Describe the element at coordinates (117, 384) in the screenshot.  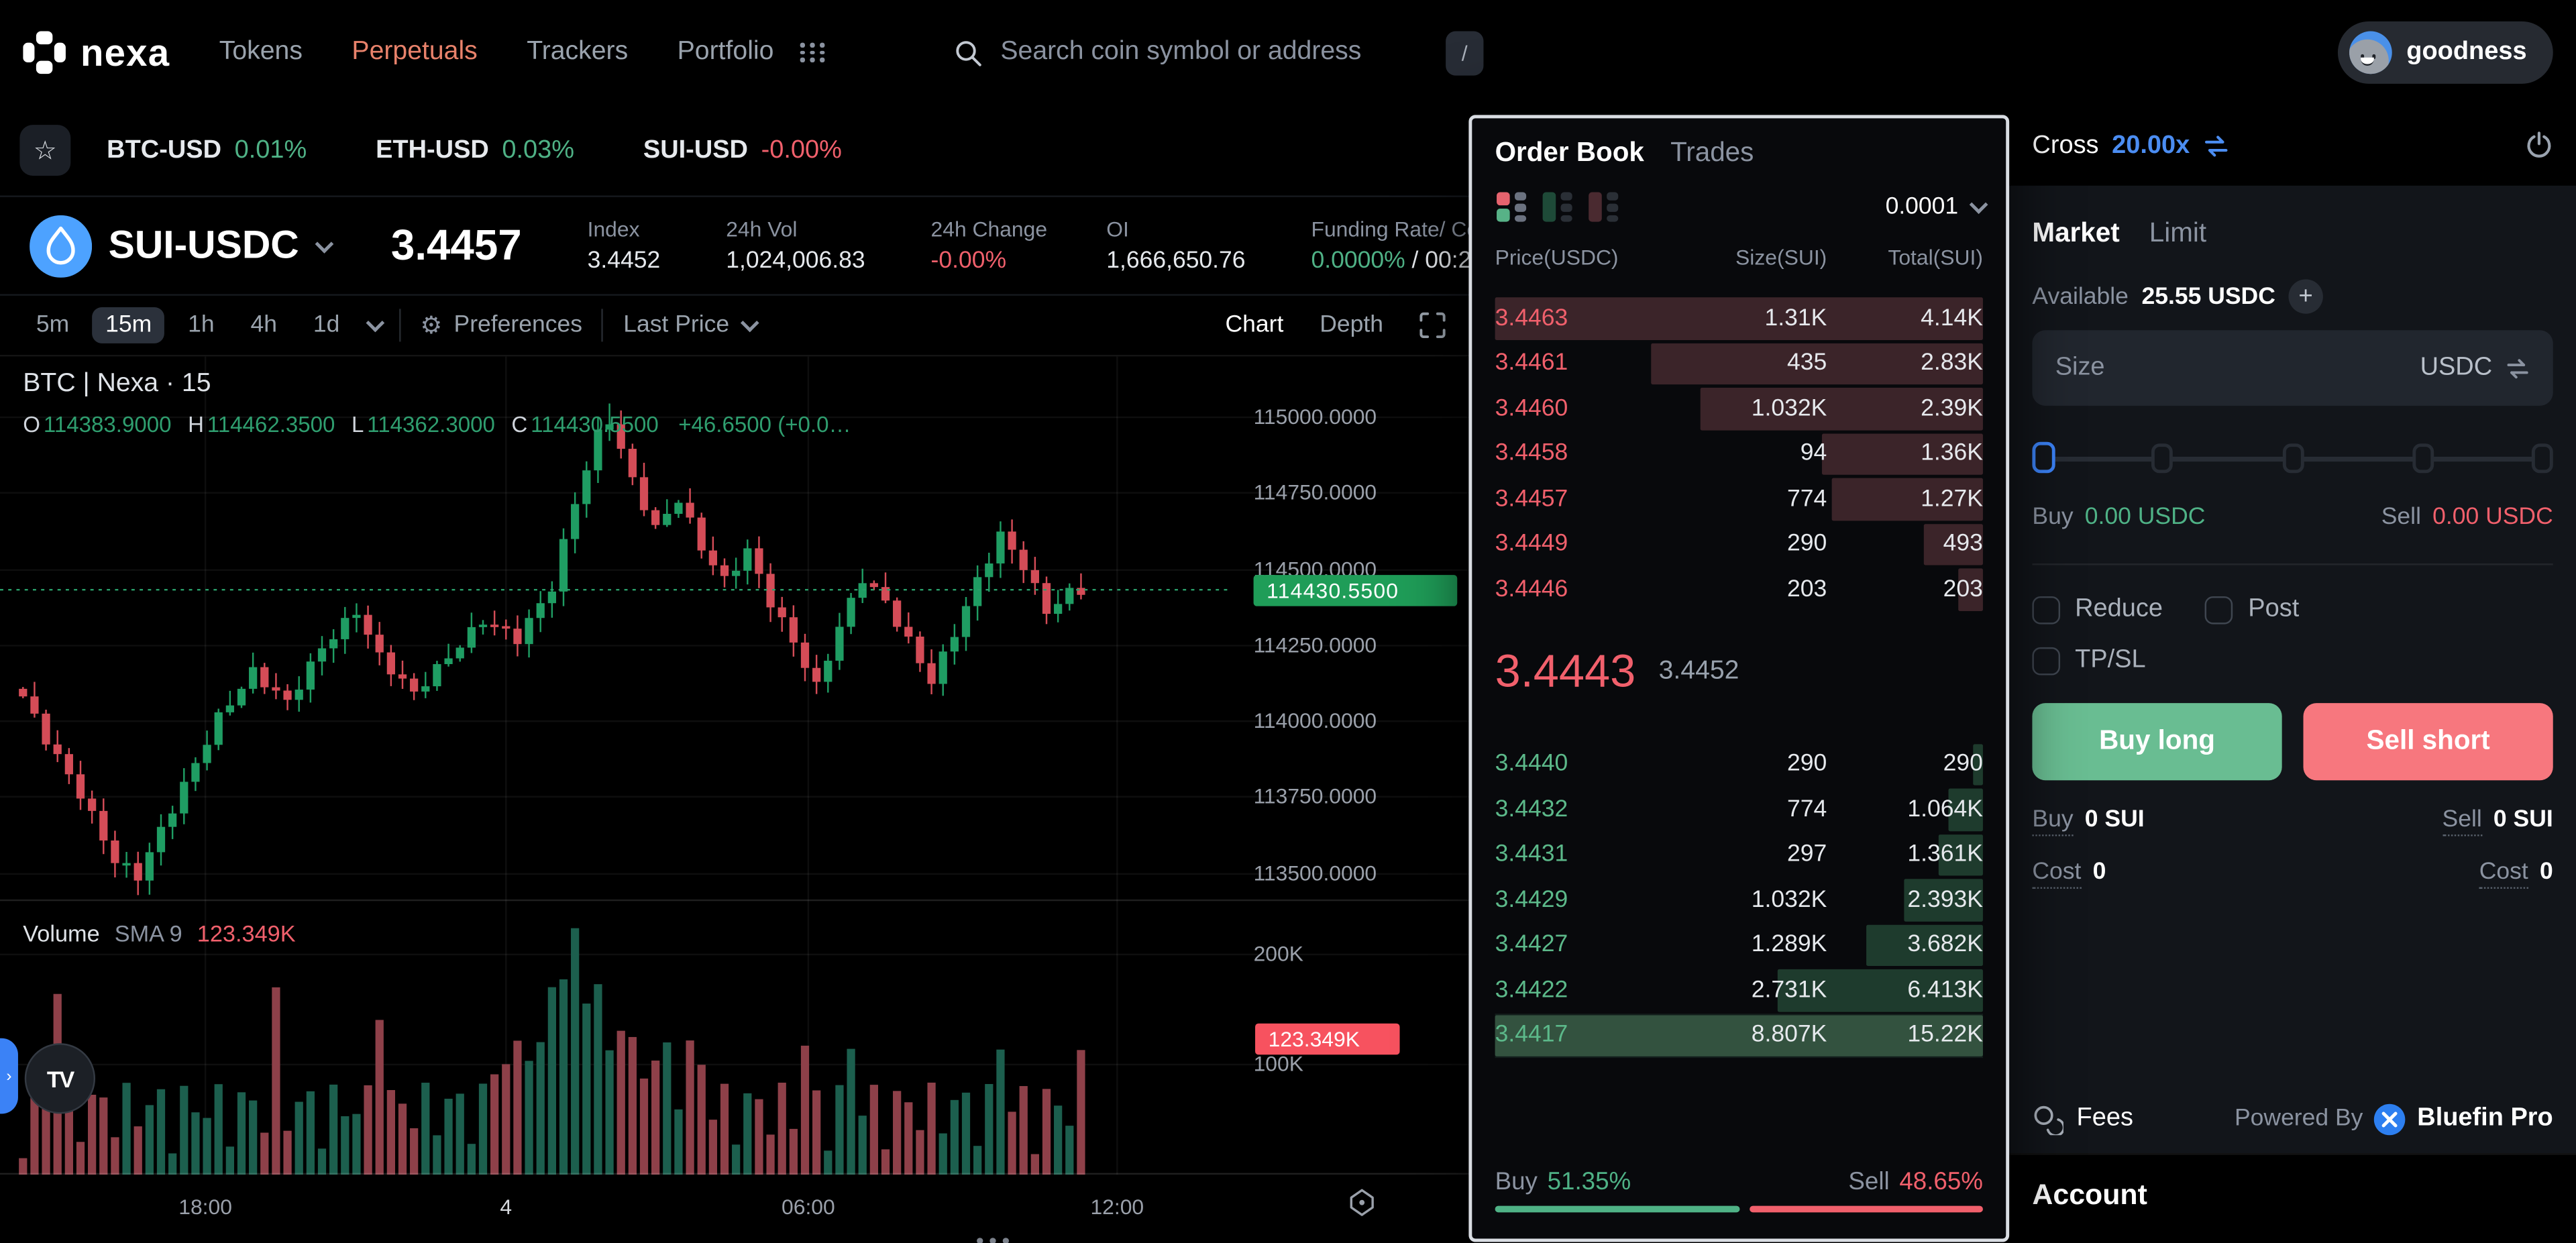
I see `chart-legend-title: BTC | Nexa · 15` at that location.